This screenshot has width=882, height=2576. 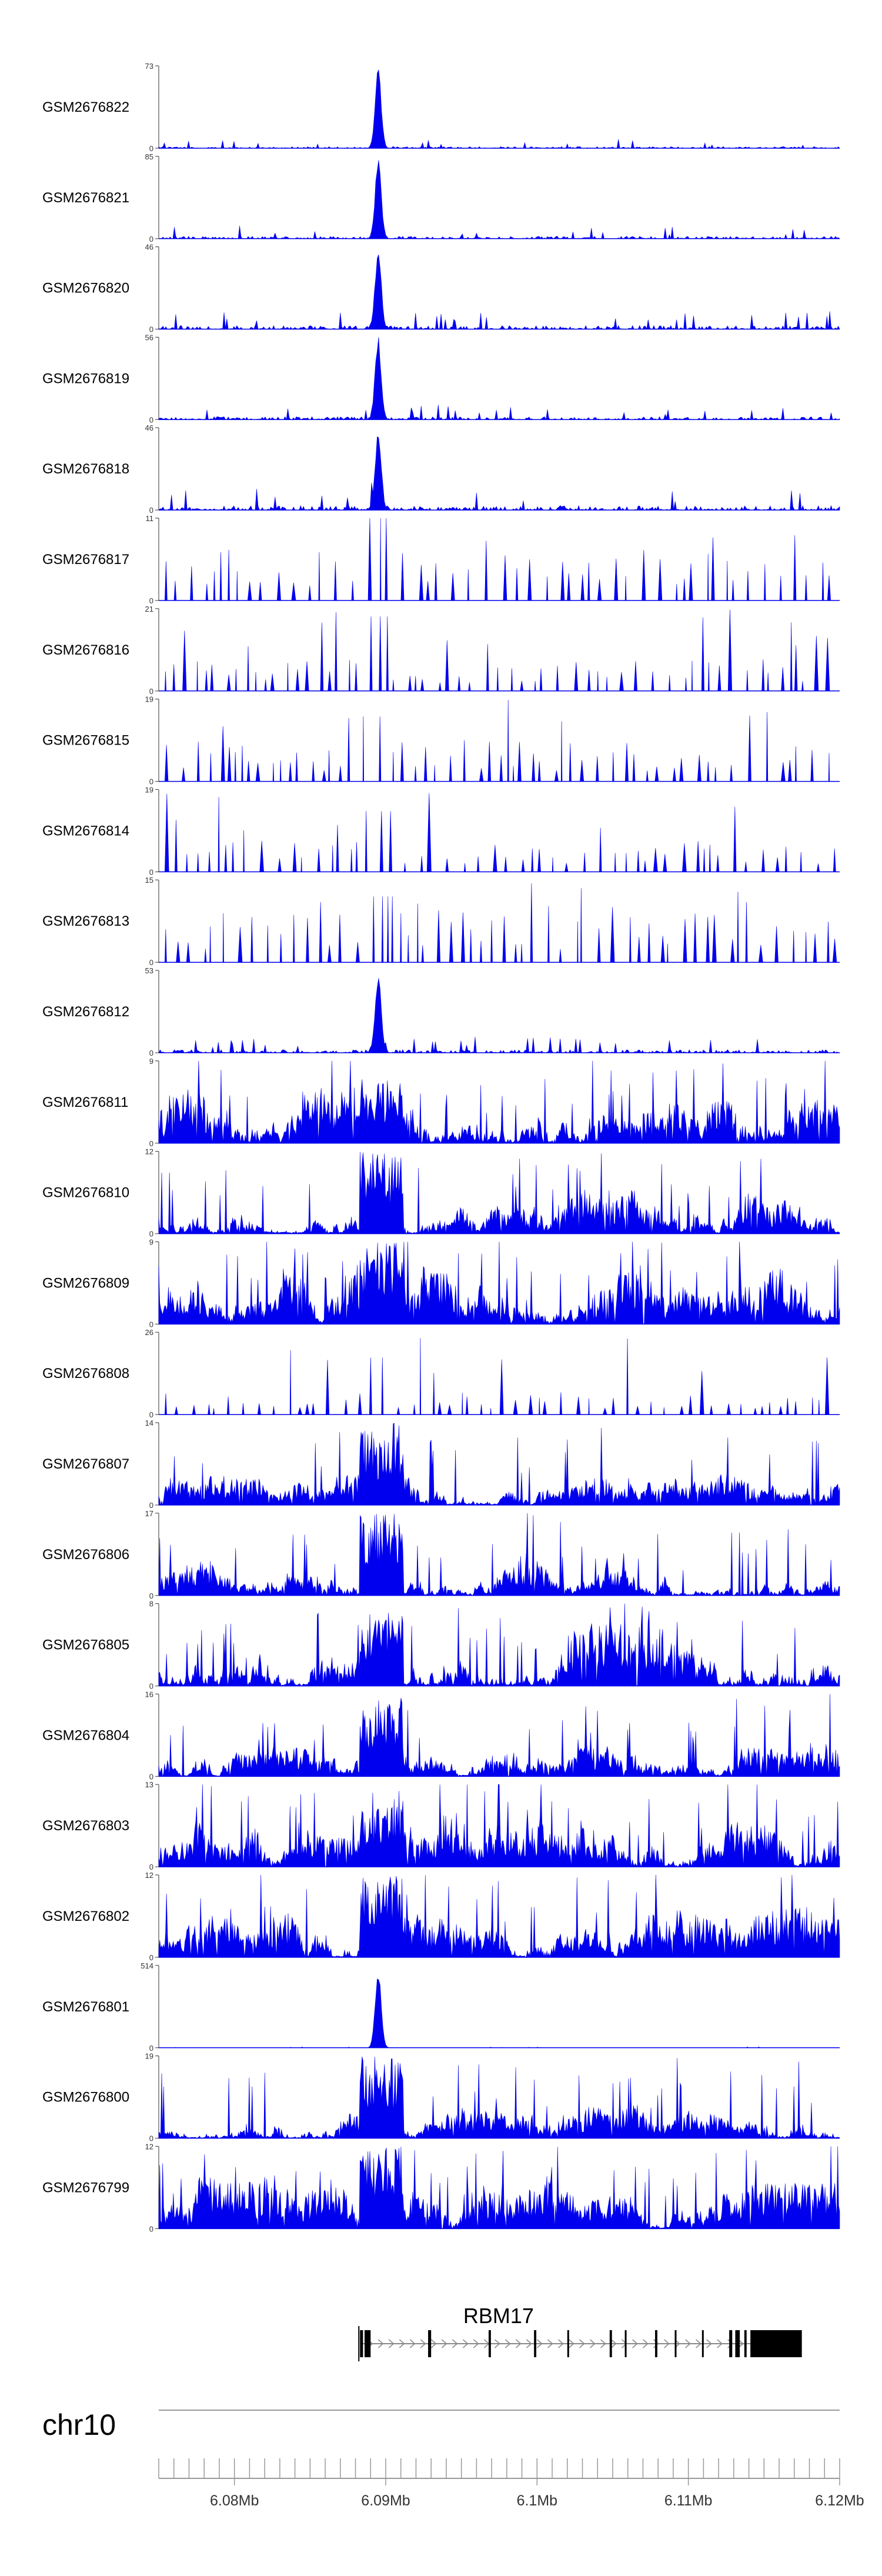 What do you see at coordinates (151, 1604) in the screenshot?
I see `y-max-label: 8` at bounding box center [151, 1604].